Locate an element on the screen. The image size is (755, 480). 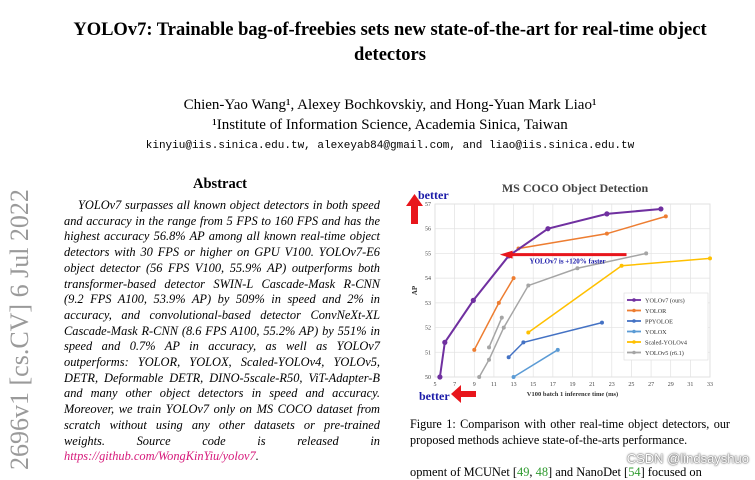
y-tick-label: 57 is located at coordinates (428, 205).